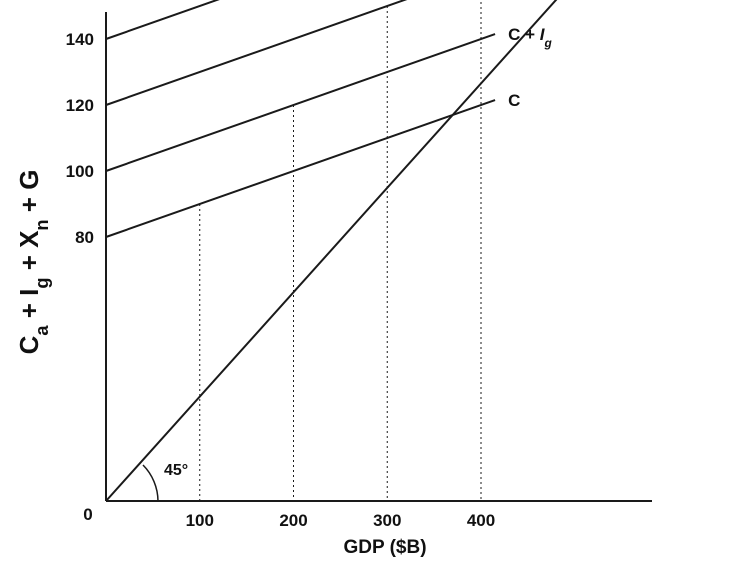 The height and width of the screenshot is (565, 729). I want to click on series-label-group: CC + IgC + Ig + XnCa + Ig + Xn + G, so click(530, 67).